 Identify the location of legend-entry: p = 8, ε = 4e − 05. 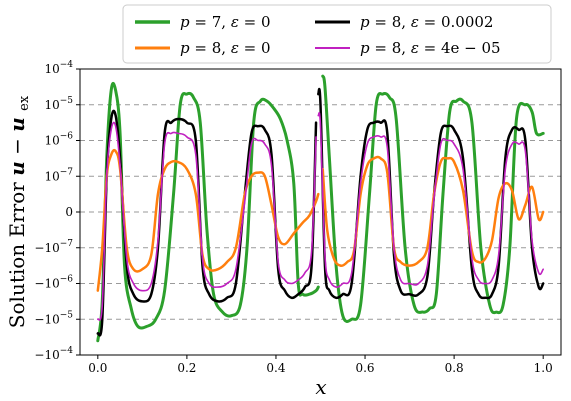
(430, 48).